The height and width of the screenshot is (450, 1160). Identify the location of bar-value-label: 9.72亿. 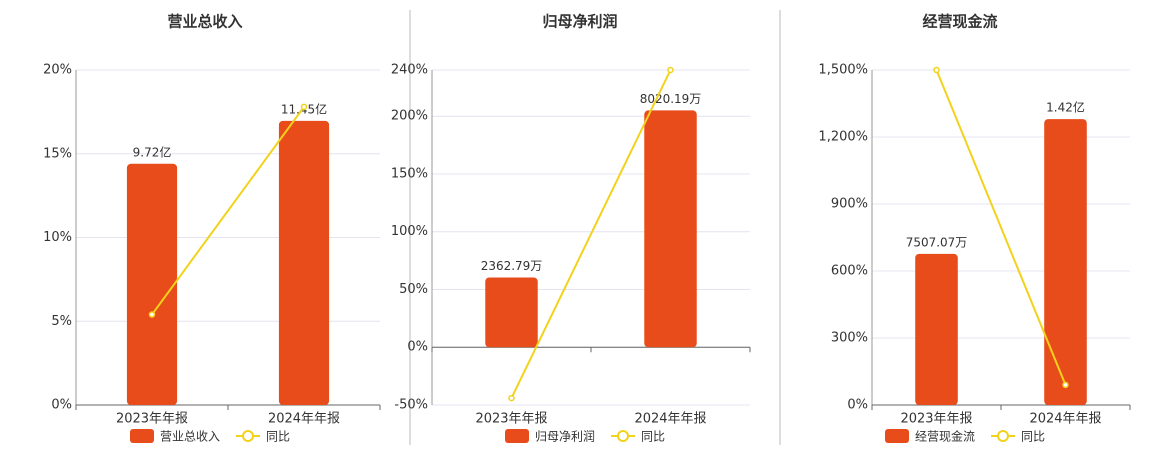
(152, 151).